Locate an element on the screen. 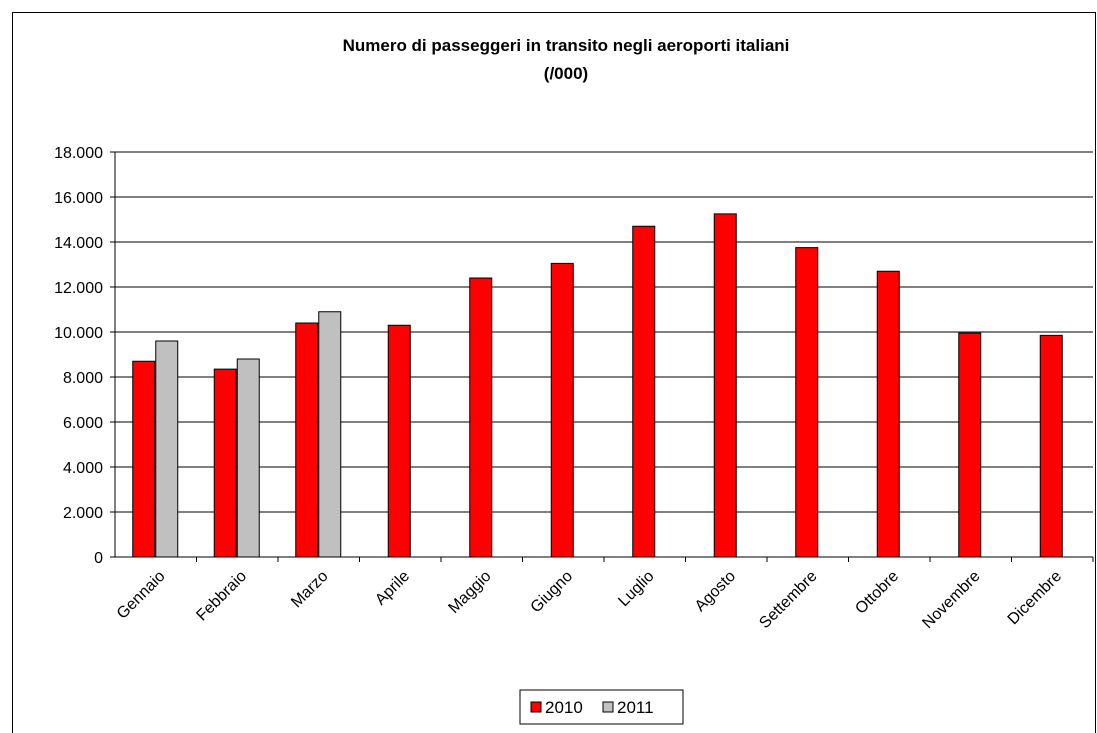 This screenshot has width=1097, height=733. x-tick-label: Agosto is located at coordinates (715, 591).